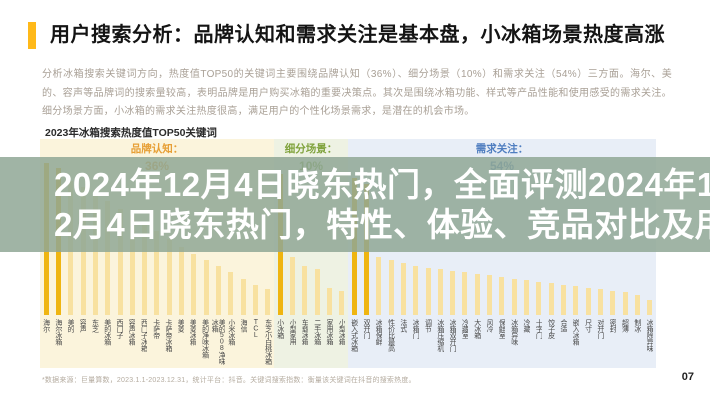 Image resolution: width=710 pixels, height=400 pixels. I want to click on bar-label: 海尔, so click(46, 325).